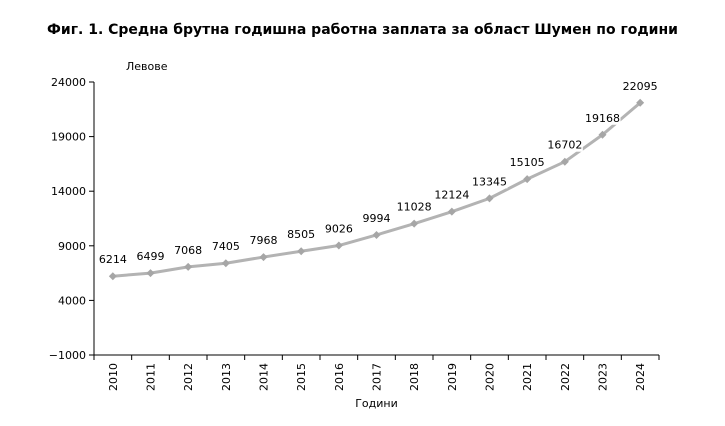  I want to click on y-tick-label: 14000, so click(68, 191).